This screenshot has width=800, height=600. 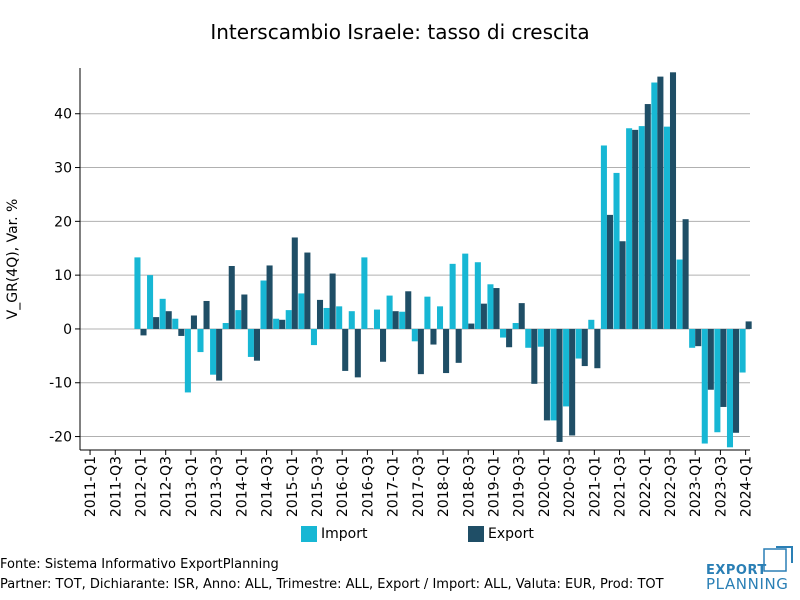 What do you see at coordinates (494, 486) in the screenshot?
I see `x-tick-label: 2019-Q1` at bounding box center [494, 486].